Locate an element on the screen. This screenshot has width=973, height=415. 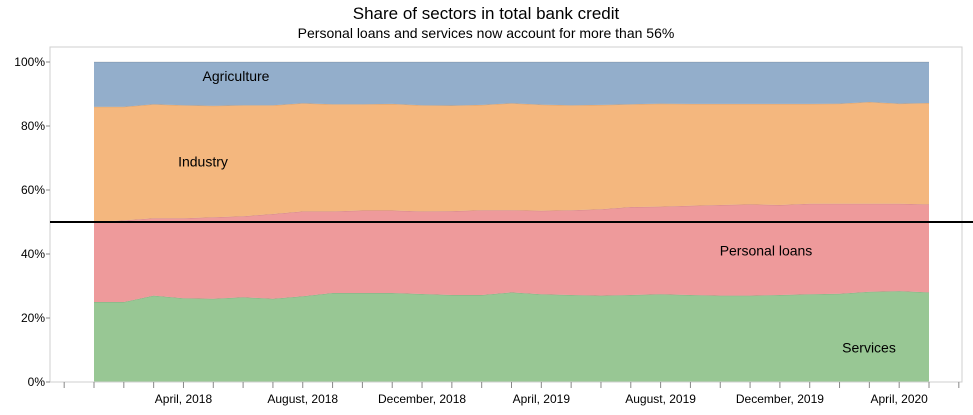
chart-title: Share of sectors in total bank credit is located at coordinates (486, 13).